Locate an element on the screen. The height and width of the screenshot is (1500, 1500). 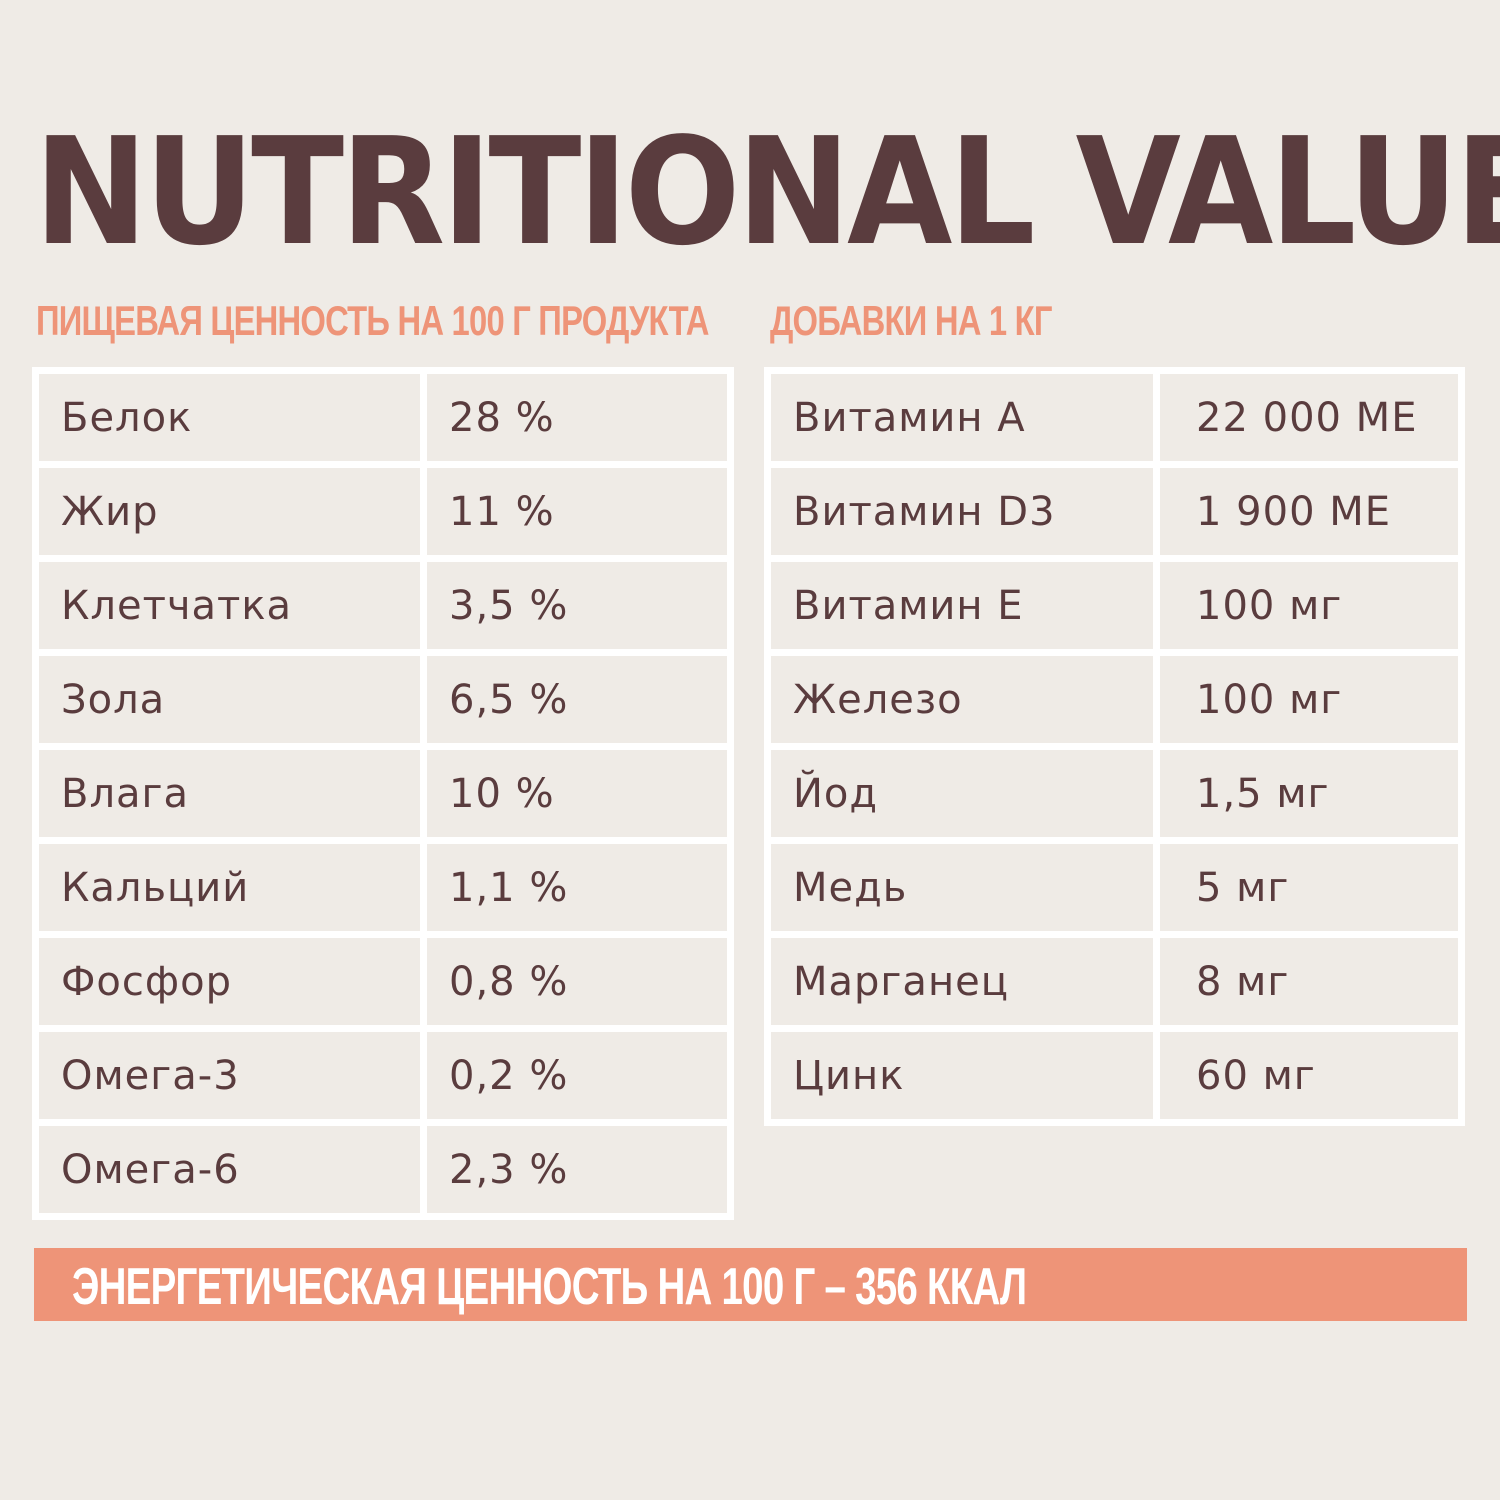
nutrient-name: Фосфор is located at coordinates (229, 981).